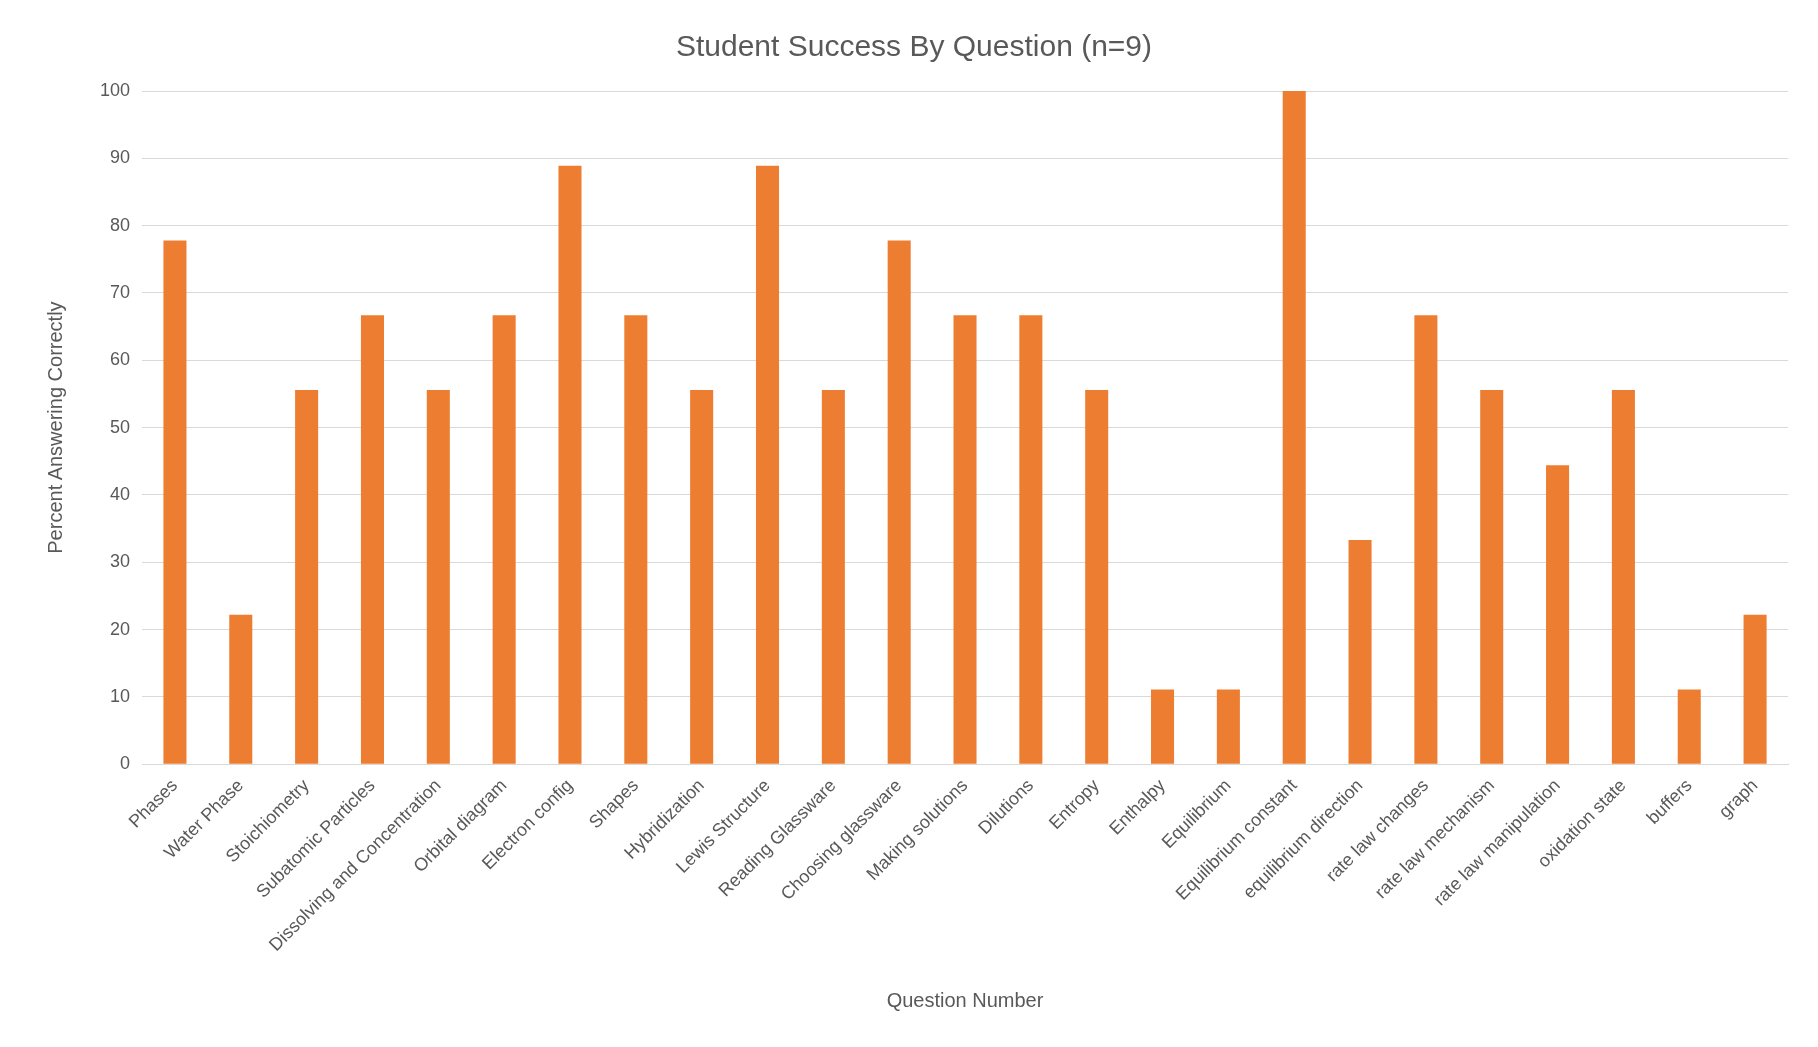 This screenshot has height=1047, width=1818. Describe the element at coordinates (120, 157) in the screenshot. I see `y-tick-label: 90` at that location.